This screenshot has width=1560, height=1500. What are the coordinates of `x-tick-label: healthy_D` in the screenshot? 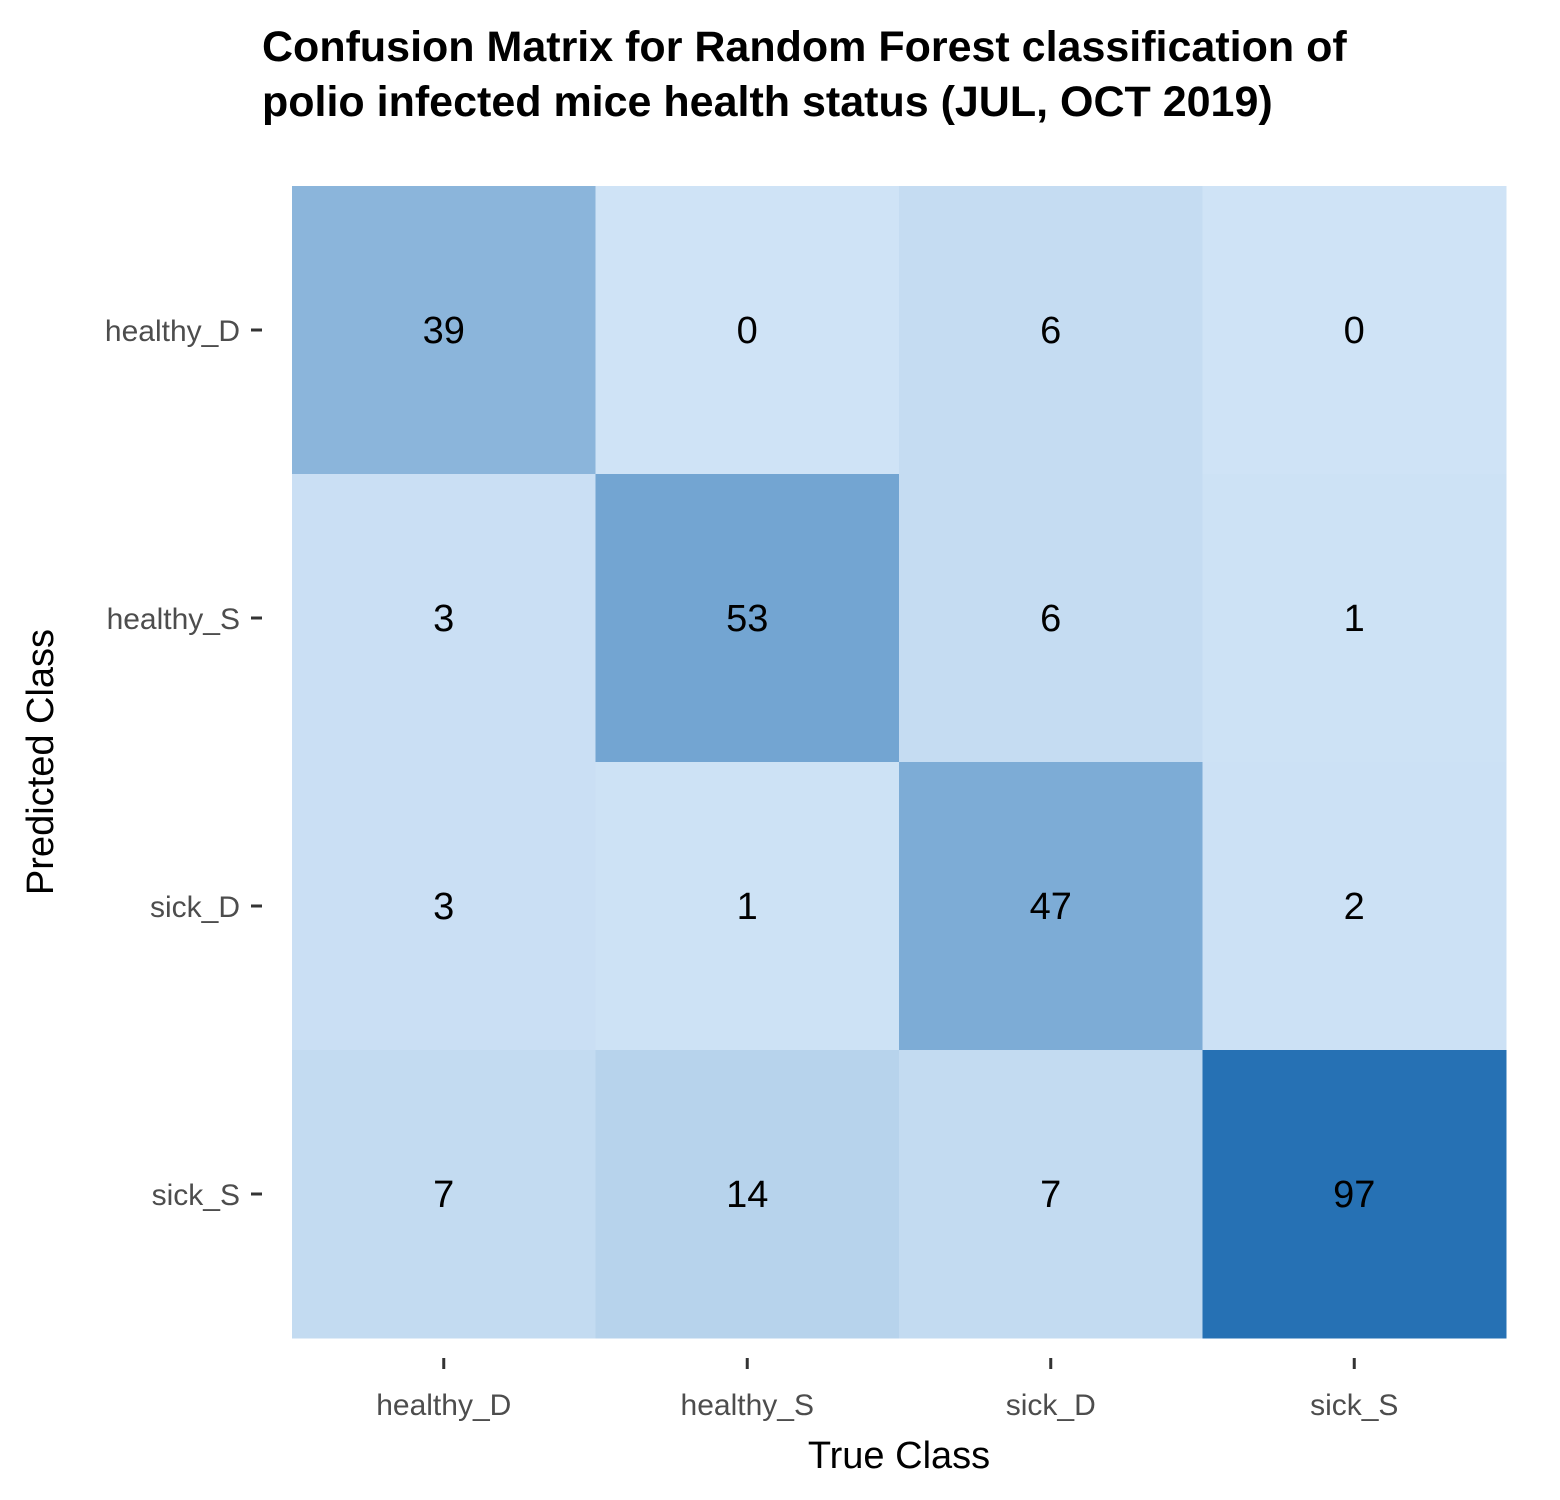 It's located at (443, 1405).